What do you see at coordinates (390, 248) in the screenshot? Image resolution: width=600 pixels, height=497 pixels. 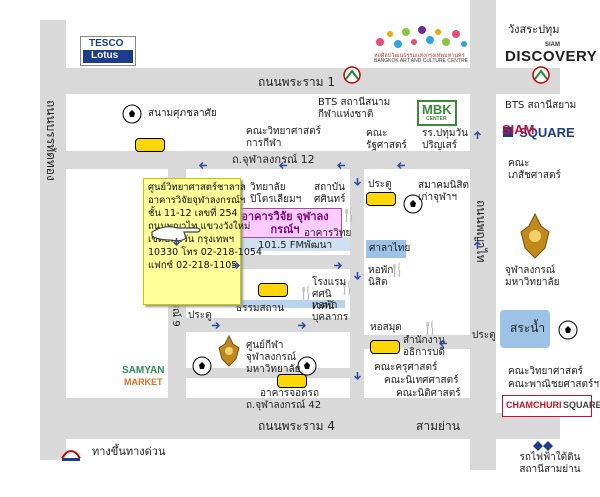 I see `label-sala-thai: ศาลาไทย` at bounding box center [390, 248].